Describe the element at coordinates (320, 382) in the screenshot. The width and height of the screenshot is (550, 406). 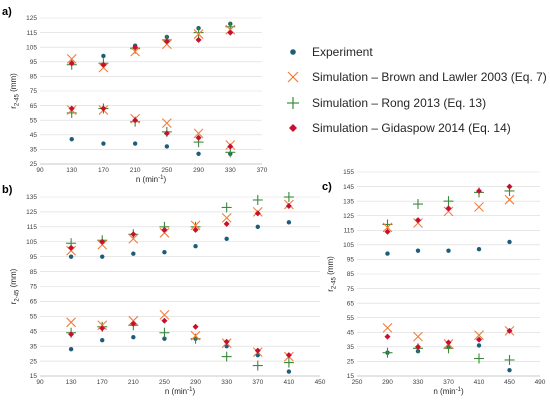
I see `x-tick-label: 450` at that location.